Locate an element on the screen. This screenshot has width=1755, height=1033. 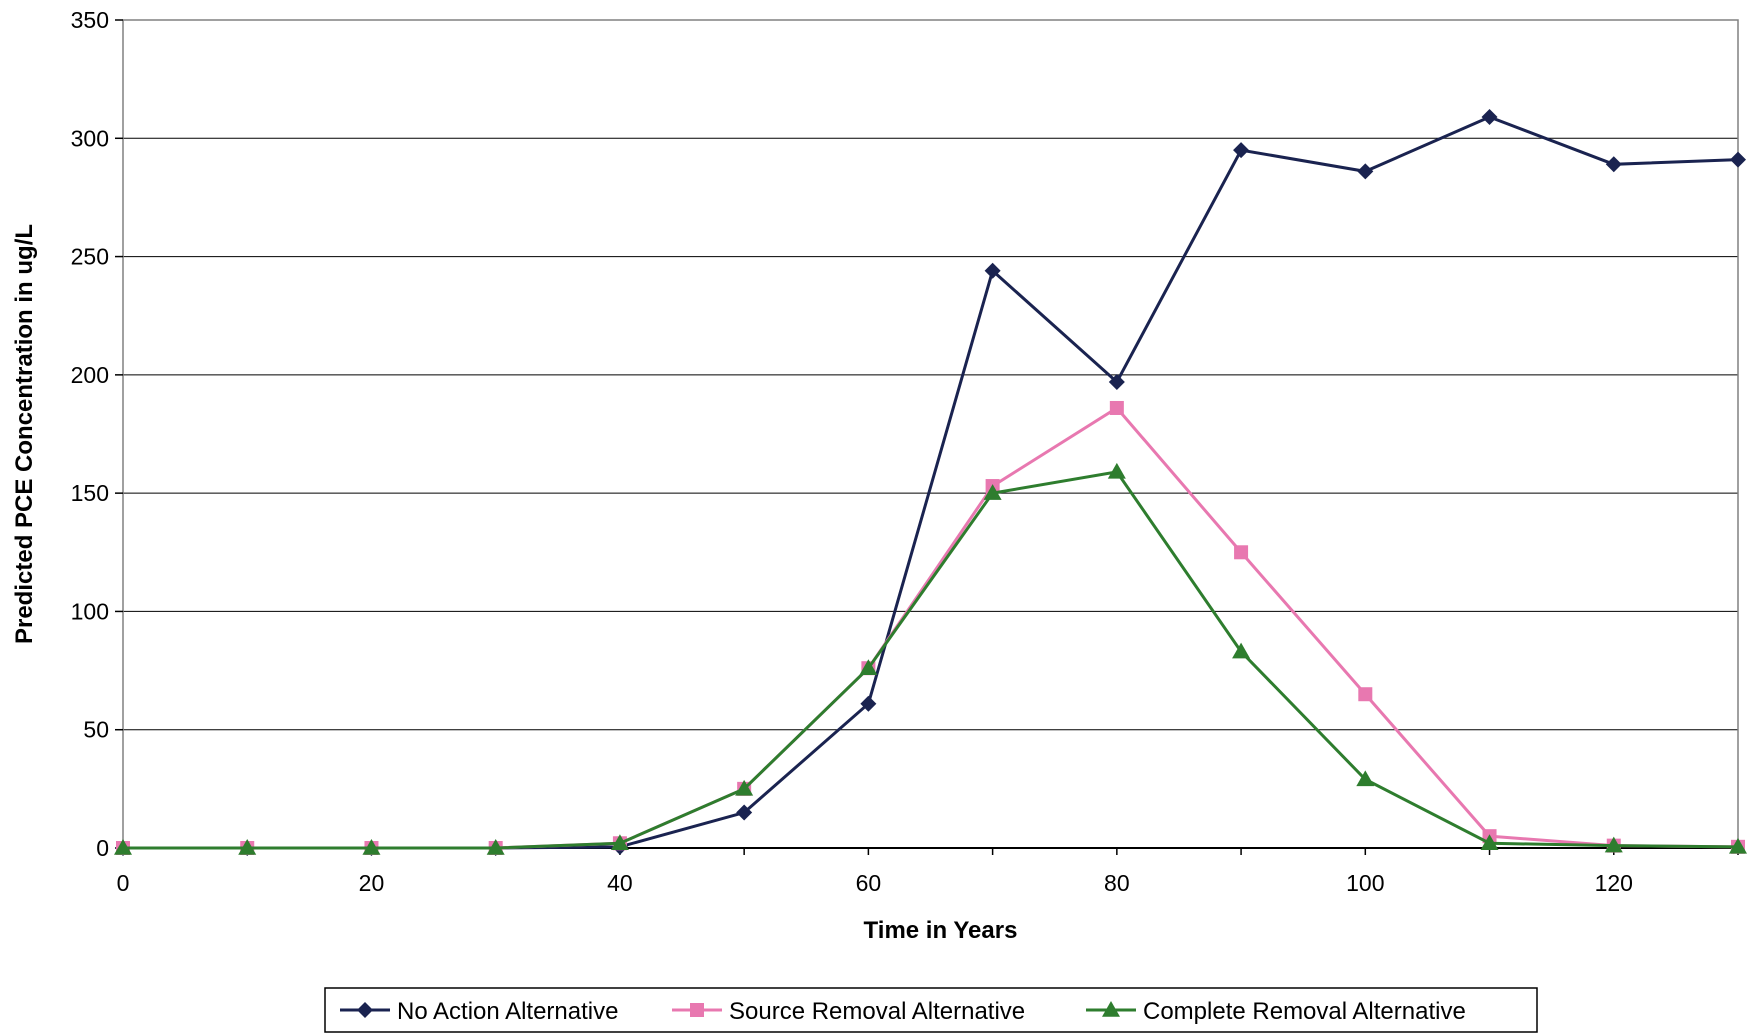
y-tick-label: 350 is located at coordinates (90, 20).